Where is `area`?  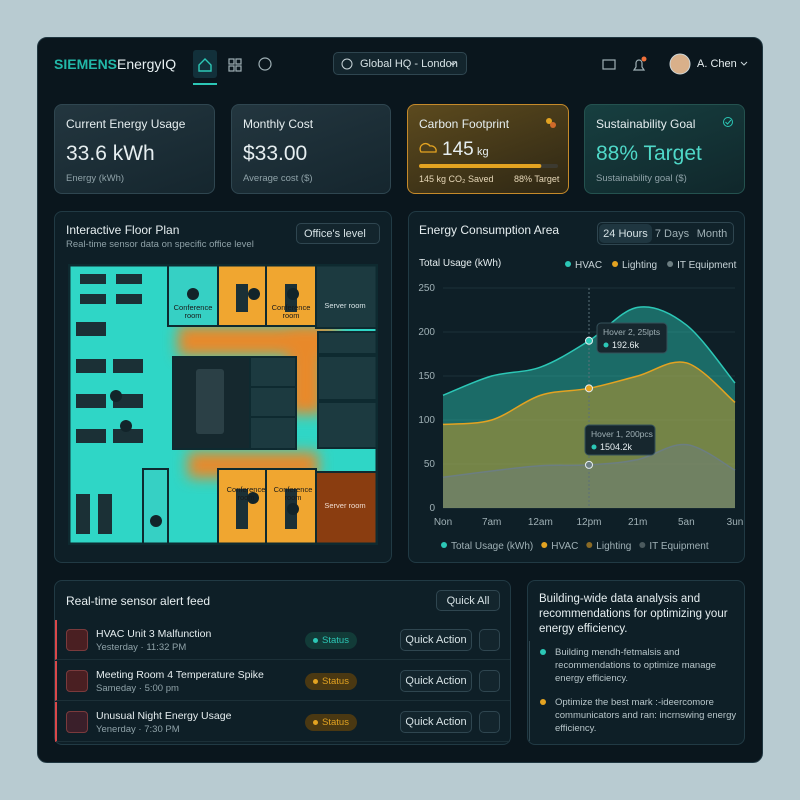 area is located at coordinates (589, 407).